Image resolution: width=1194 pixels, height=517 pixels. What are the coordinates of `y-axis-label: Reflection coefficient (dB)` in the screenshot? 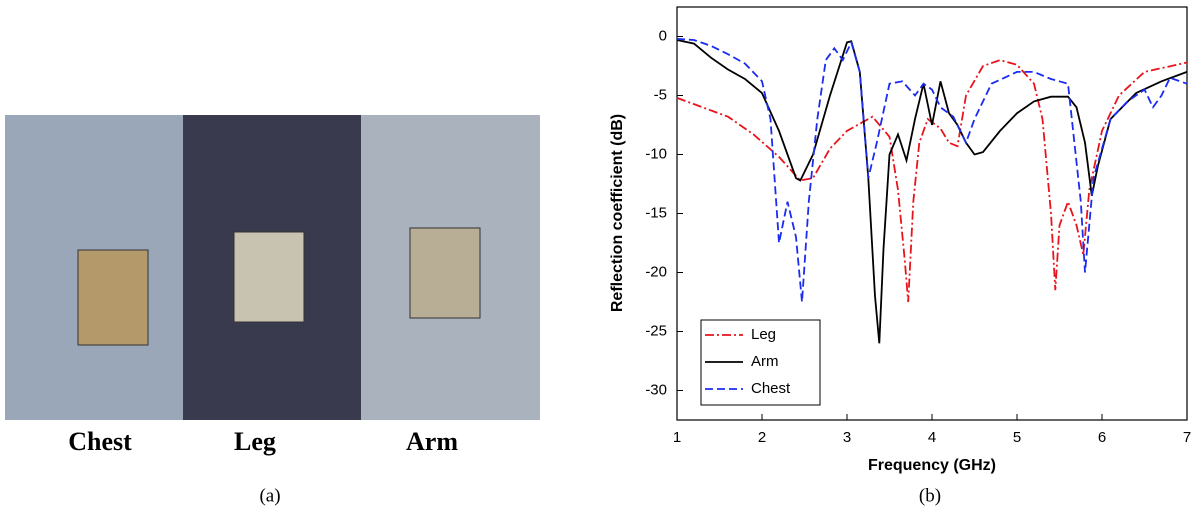 It's located at (617, 213).